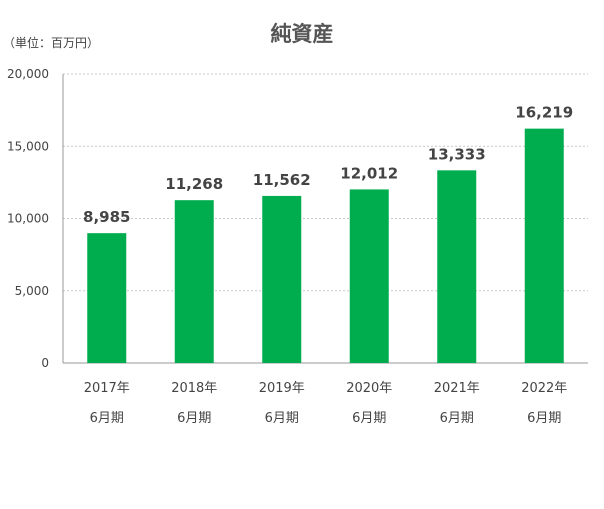  What do you see at coordinates (282, 180) in the screenshot?
I see `data-label: 11,562` at bounding box center [282, 180].